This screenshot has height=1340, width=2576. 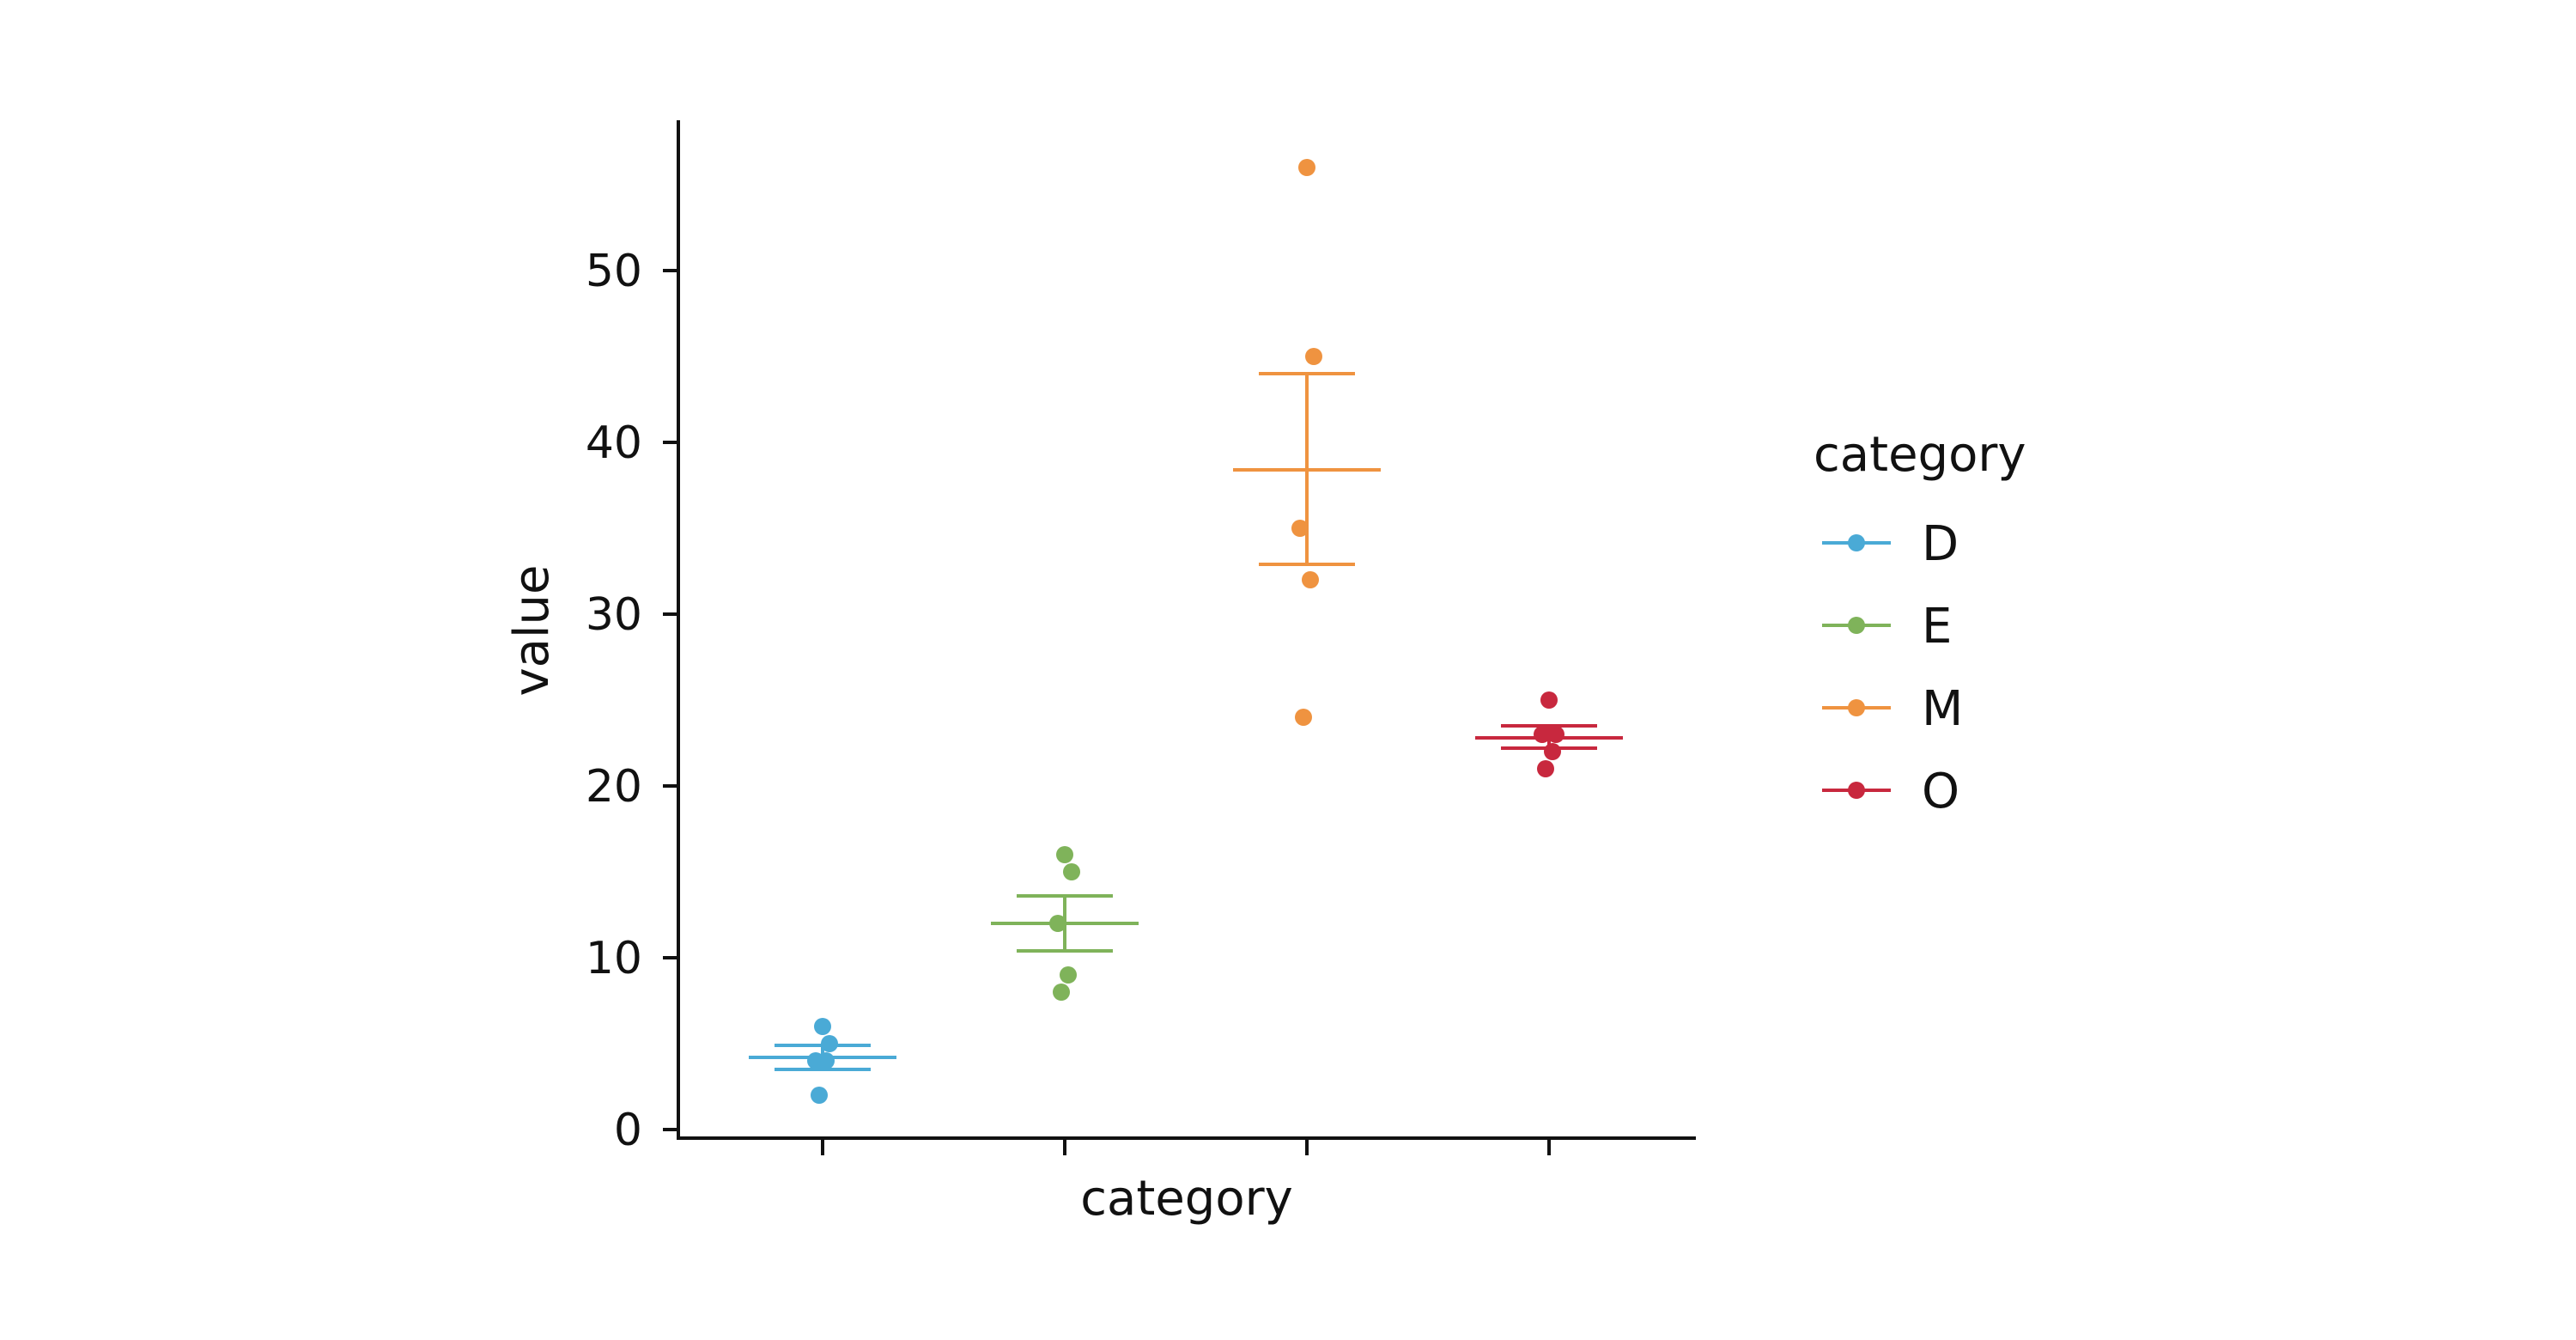 I want to click on series-E, so click(x=1065, y=923).